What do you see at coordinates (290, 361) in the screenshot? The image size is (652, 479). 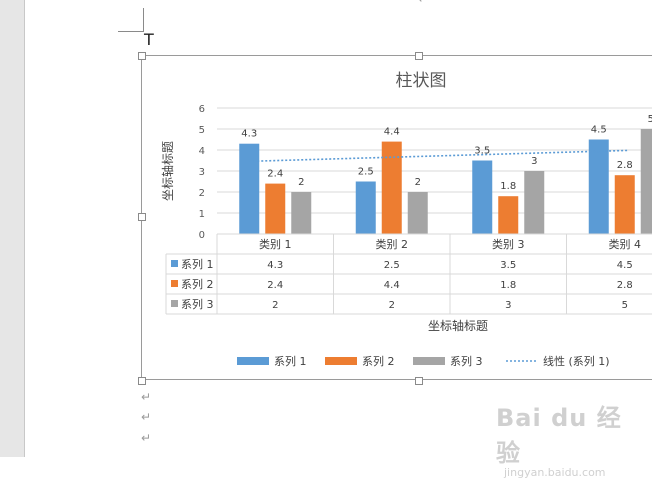 I see `legend-label: 系列 1` at bounding box center [290, 361].